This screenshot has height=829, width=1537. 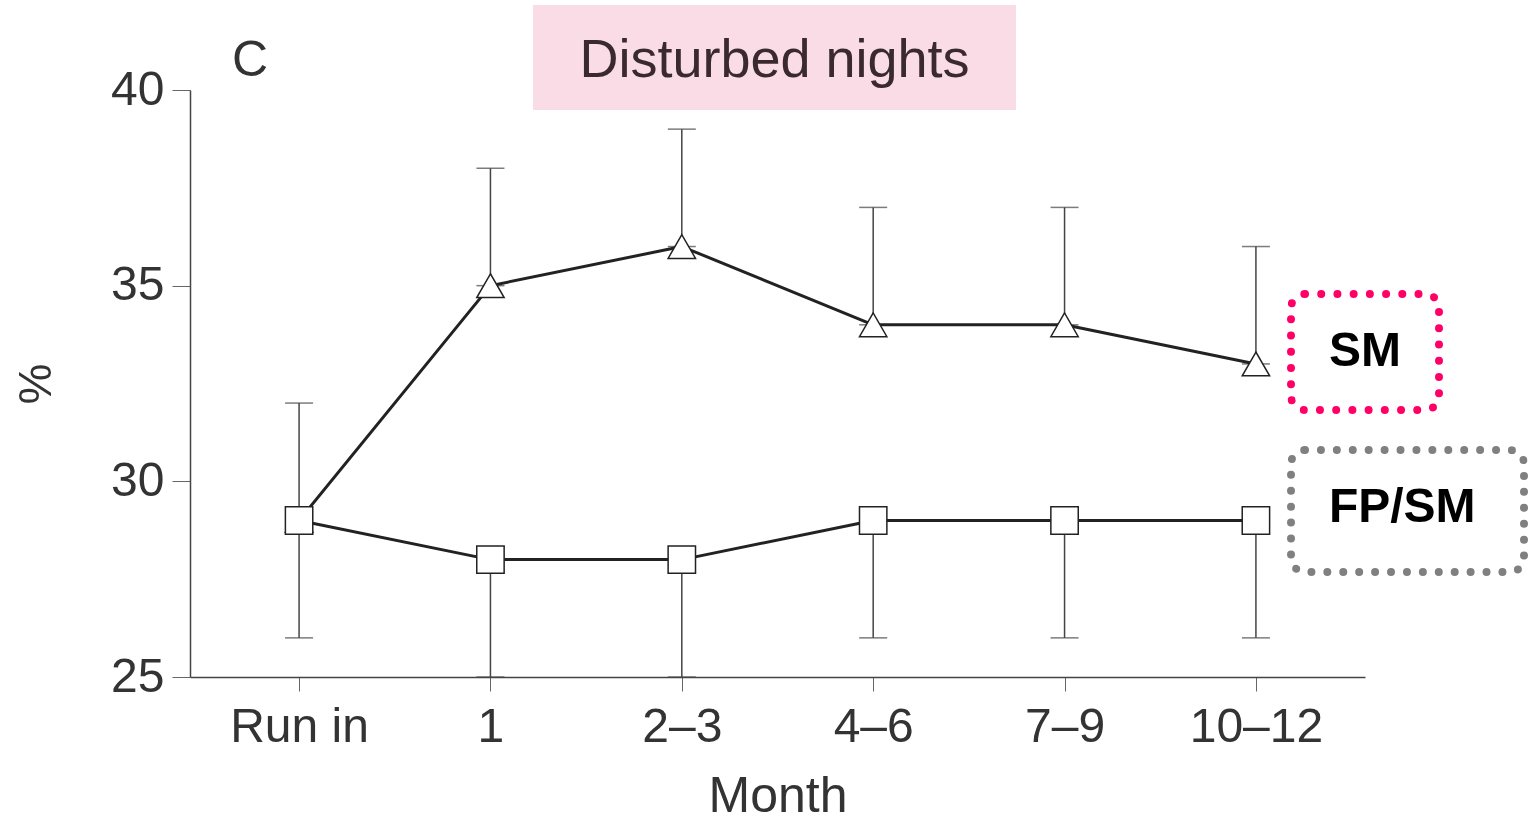 What do you see at coordinates (138, 284) in the screenshot?
I see `y-tick-label: 35` at bounding box center [138, 284].